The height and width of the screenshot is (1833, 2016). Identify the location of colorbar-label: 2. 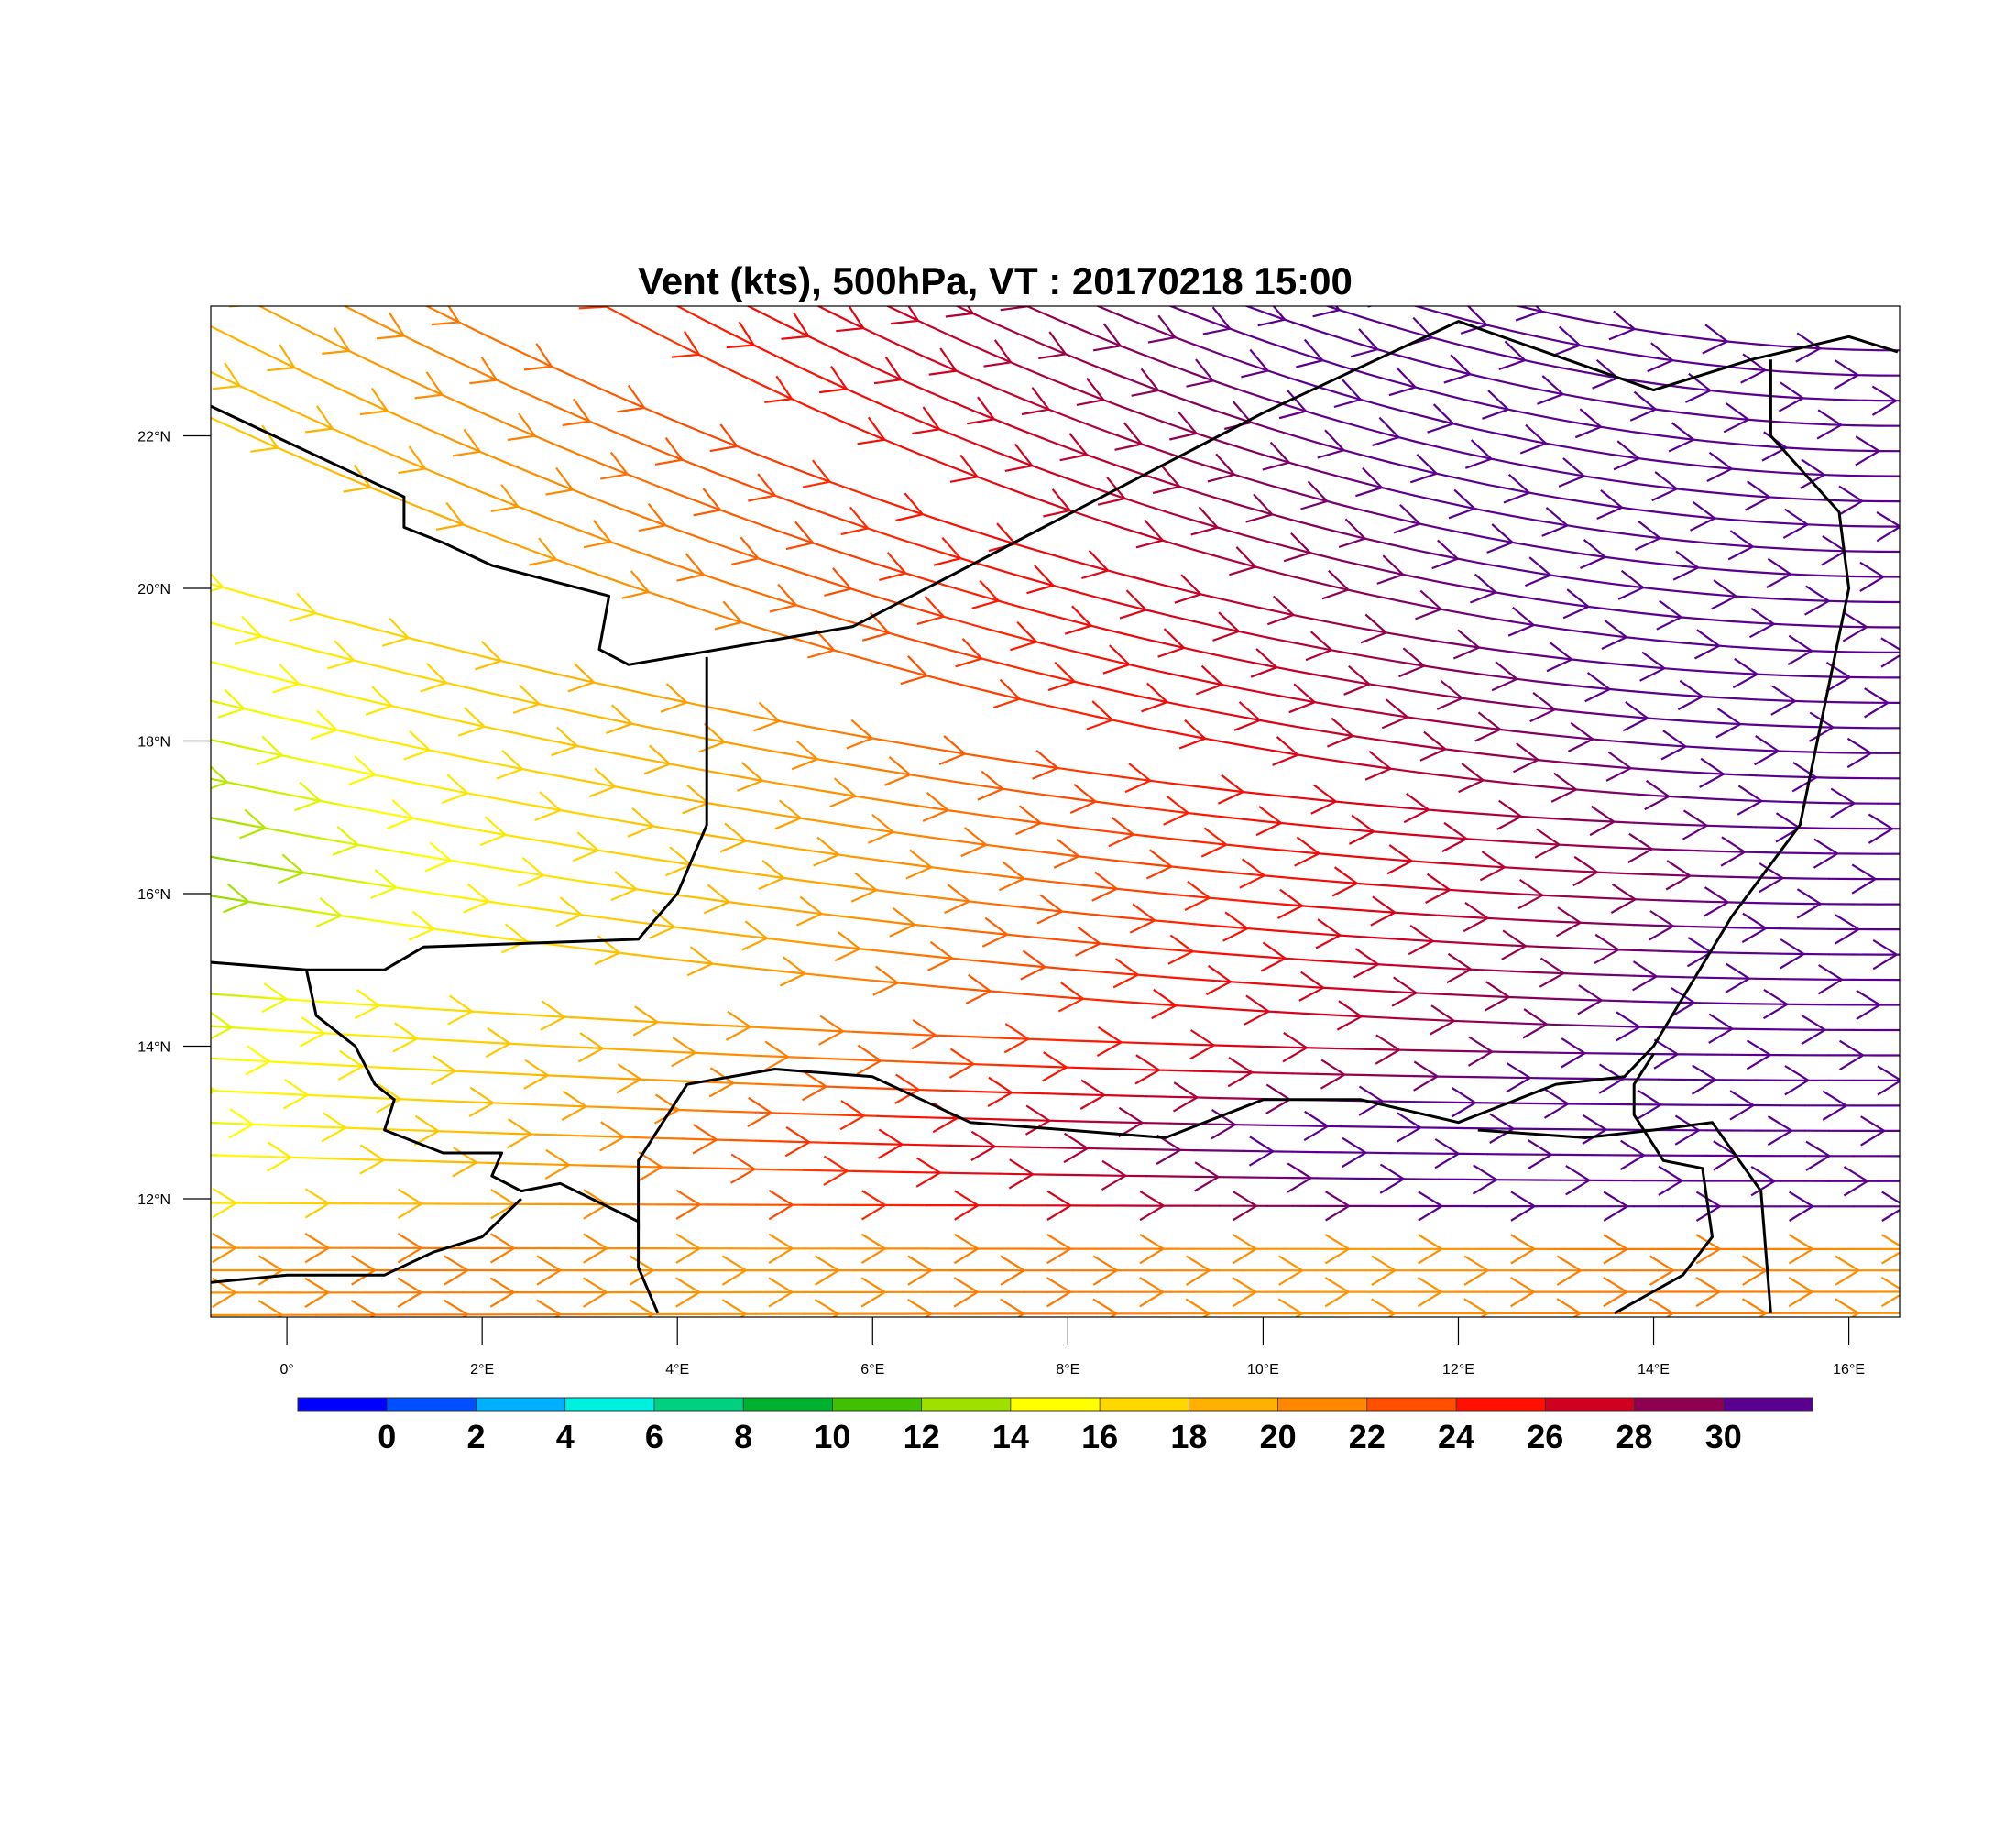
(475, 1436).